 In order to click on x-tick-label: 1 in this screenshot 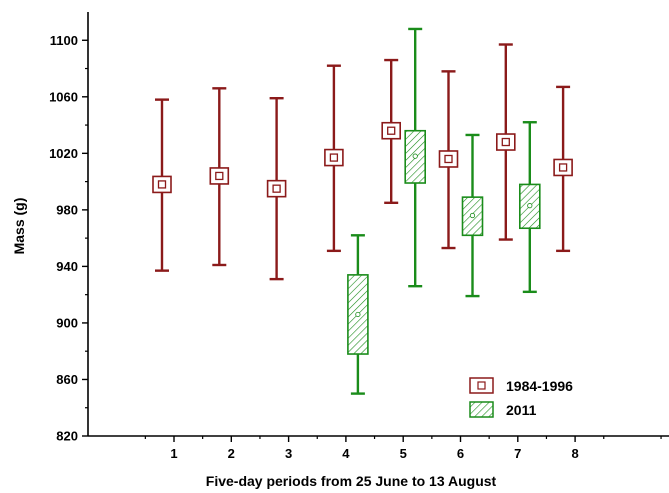, I will do `click(173, 453)`.